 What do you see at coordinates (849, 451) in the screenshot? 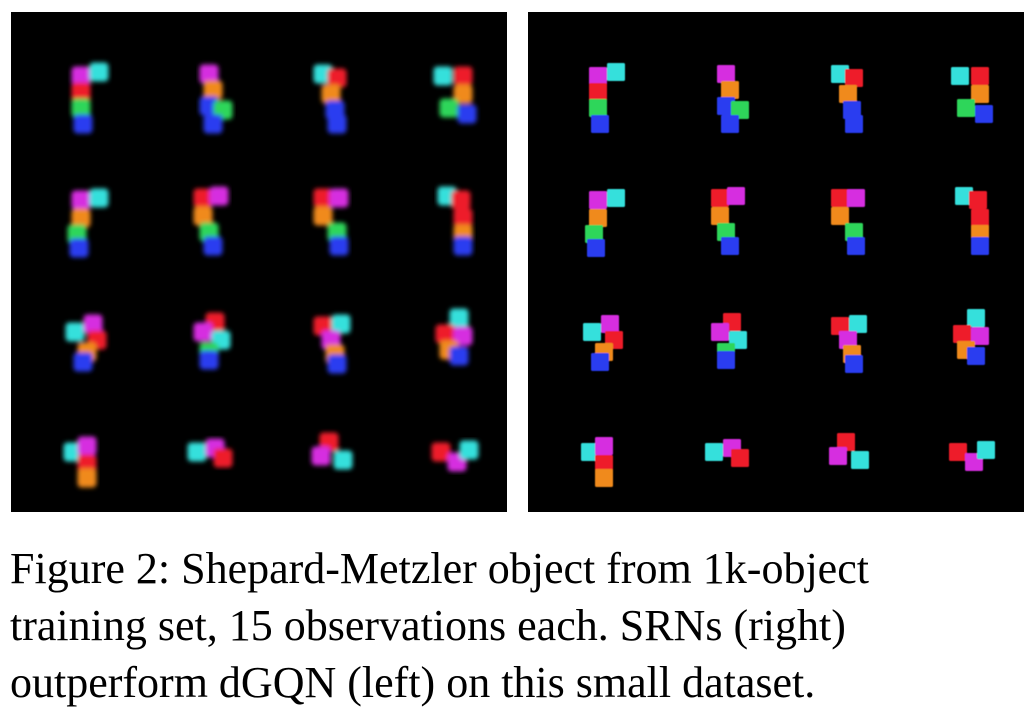
I see `object-render-r4-c3` at bounding box center [849, 451].